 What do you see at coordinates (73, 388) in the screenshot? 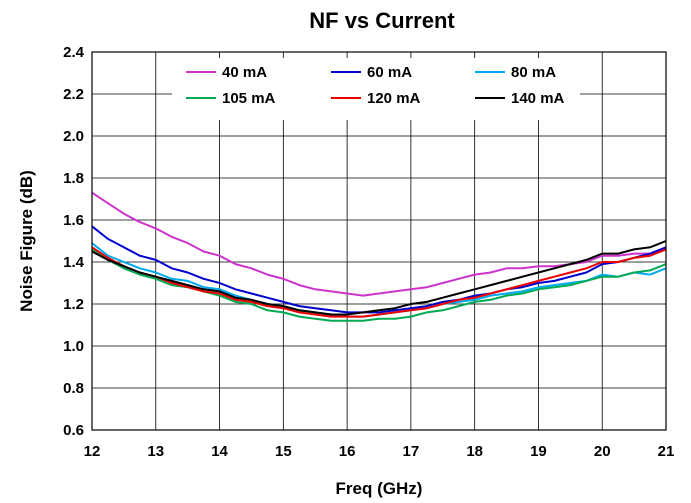
I see `y-tick-label: 0.8` at bounding box center [73, 388].